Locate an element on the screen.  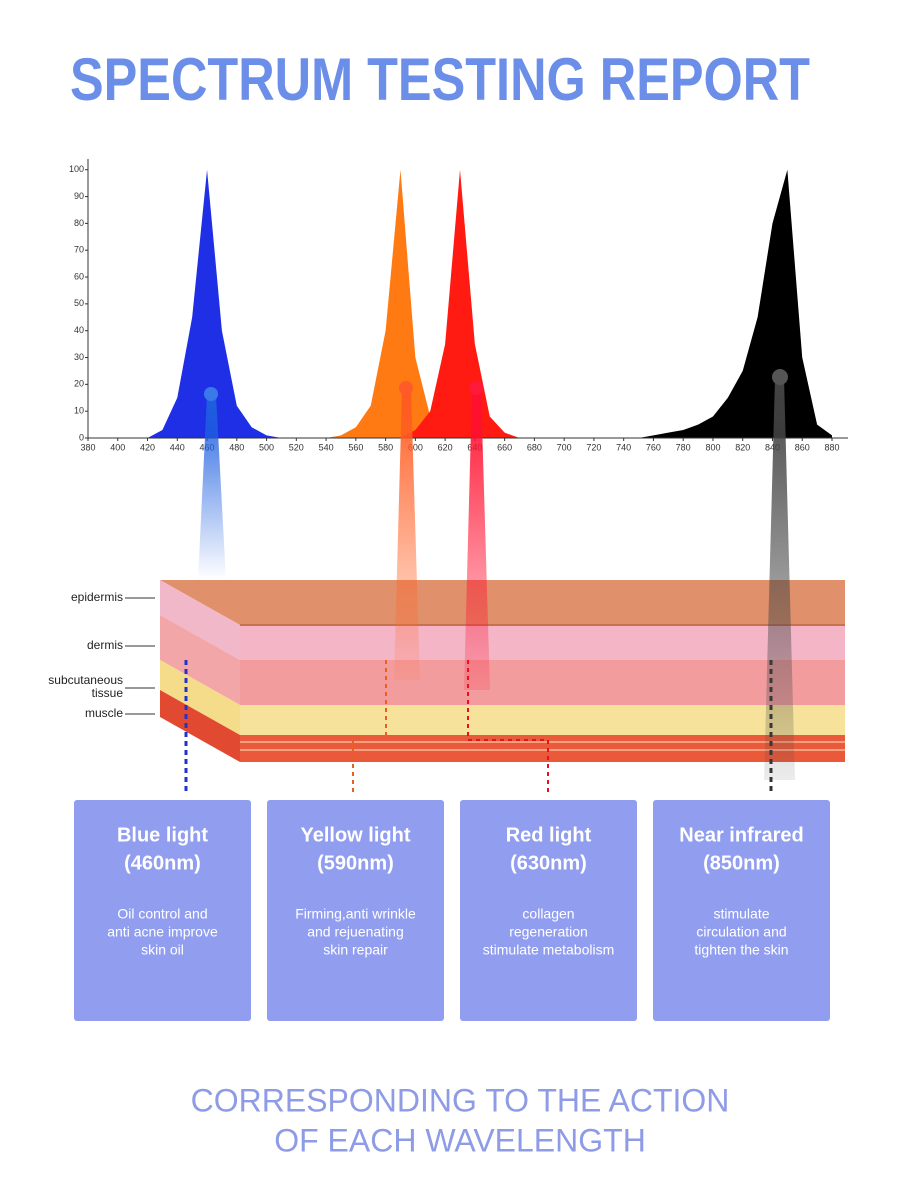
x-tick-label: 380 is located at coordinates (87, 447).